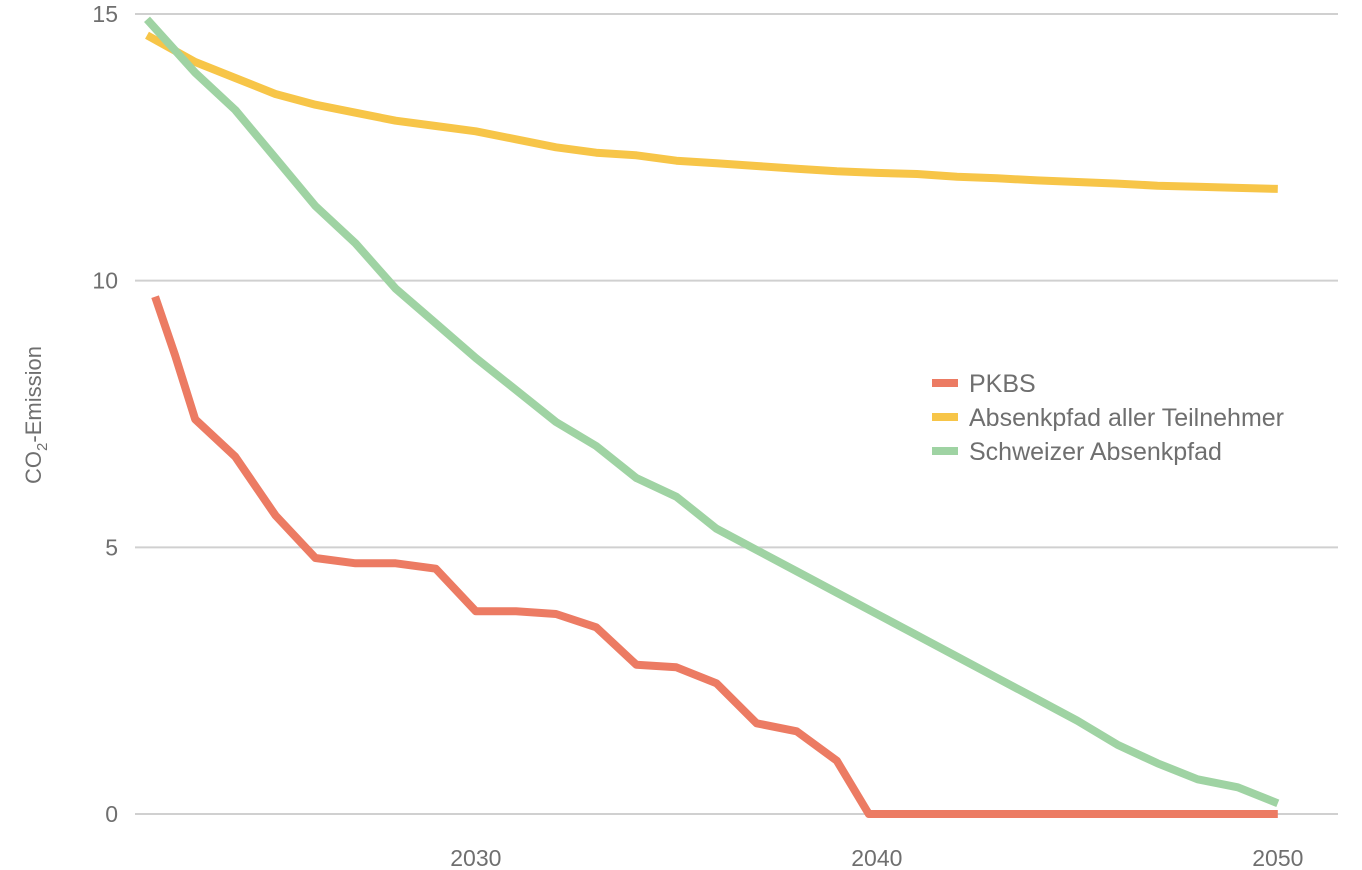  Describe the element at coordinates (105, 414) in the screenshot. I see `y-tick-labels: 0 5 10 15` at that location.